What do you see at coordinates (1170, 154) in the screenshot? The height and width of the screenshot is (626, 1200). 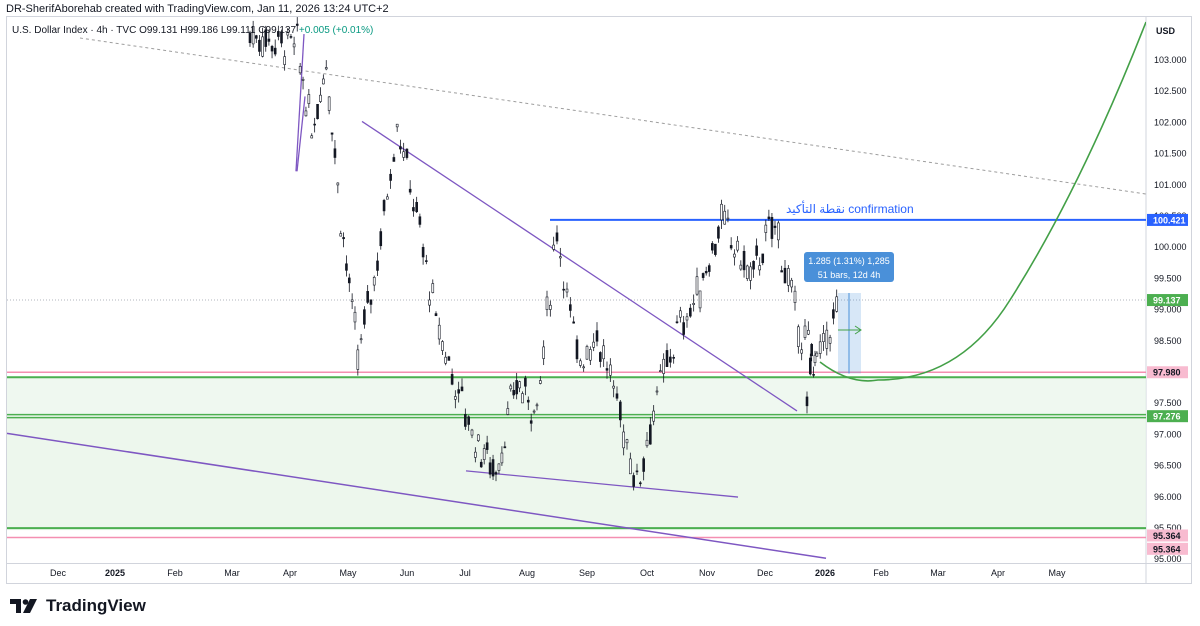 I see `y-tick-label: 101.500` at bounding box center [1170, 154].